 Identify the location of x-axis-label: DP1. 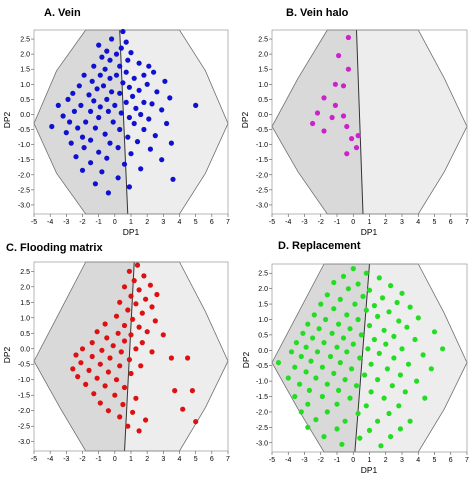
(369, 470).